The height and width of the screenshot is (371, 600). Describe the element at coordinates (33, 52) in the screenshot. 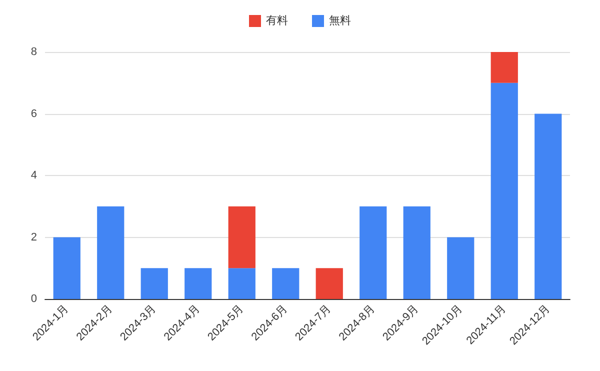

I see `y-tick-label: 8` at that location.